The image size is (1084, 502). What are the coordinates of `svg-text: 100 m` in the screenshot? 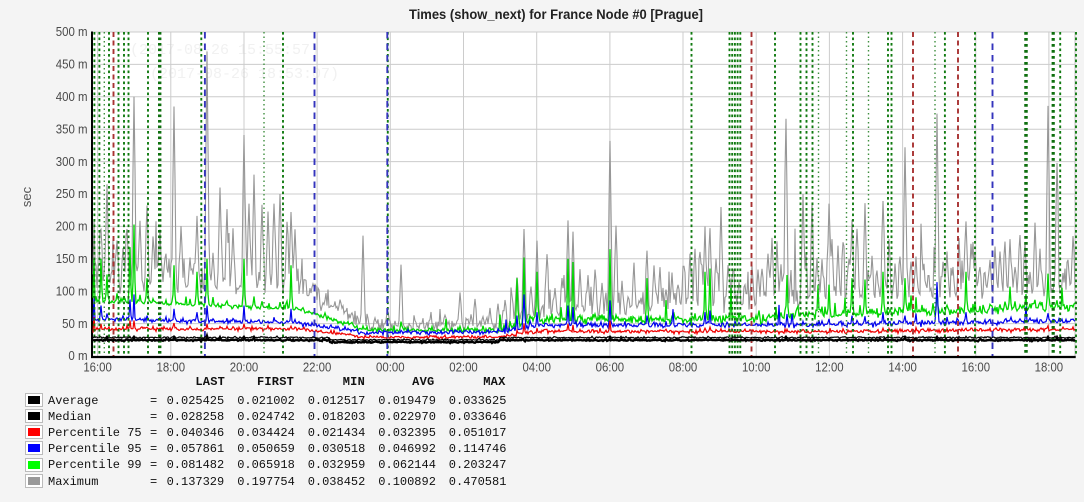 It's located at (72, 290).